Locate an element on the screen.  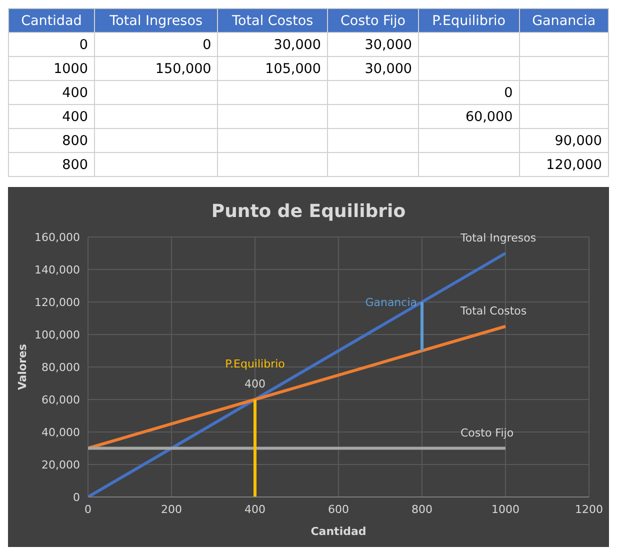
text: 120,000 is located at coordinates (574, 164).